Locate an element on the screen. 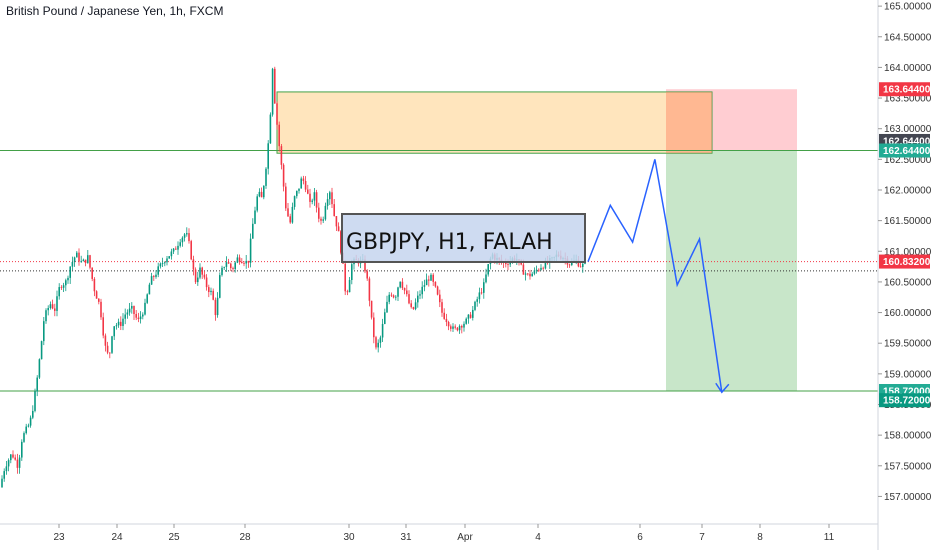 This screenshot has height=550, width=932. price-tag is located at coordinates (904, 89).